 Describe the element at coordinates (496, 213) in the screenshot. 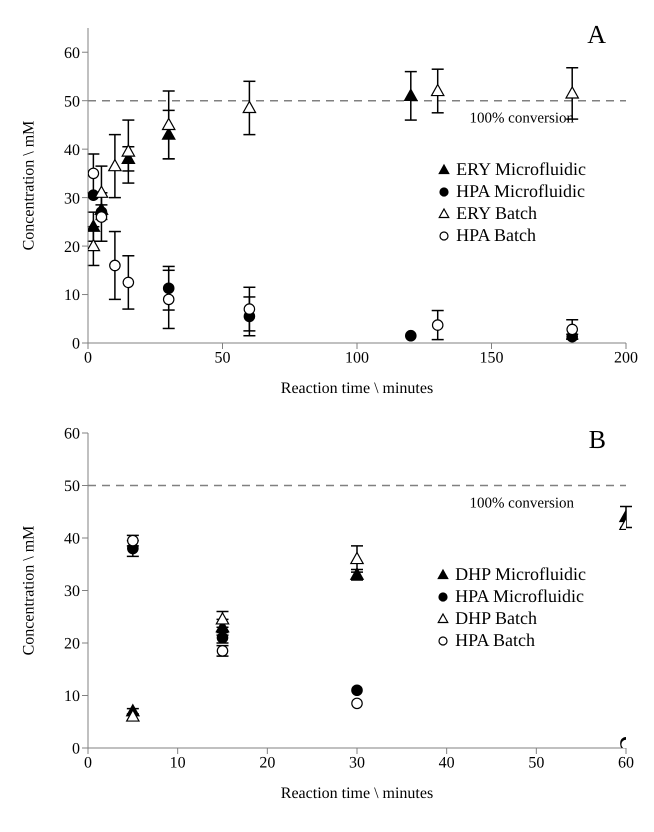

I see `legend-label: ERY Batch` at that location.